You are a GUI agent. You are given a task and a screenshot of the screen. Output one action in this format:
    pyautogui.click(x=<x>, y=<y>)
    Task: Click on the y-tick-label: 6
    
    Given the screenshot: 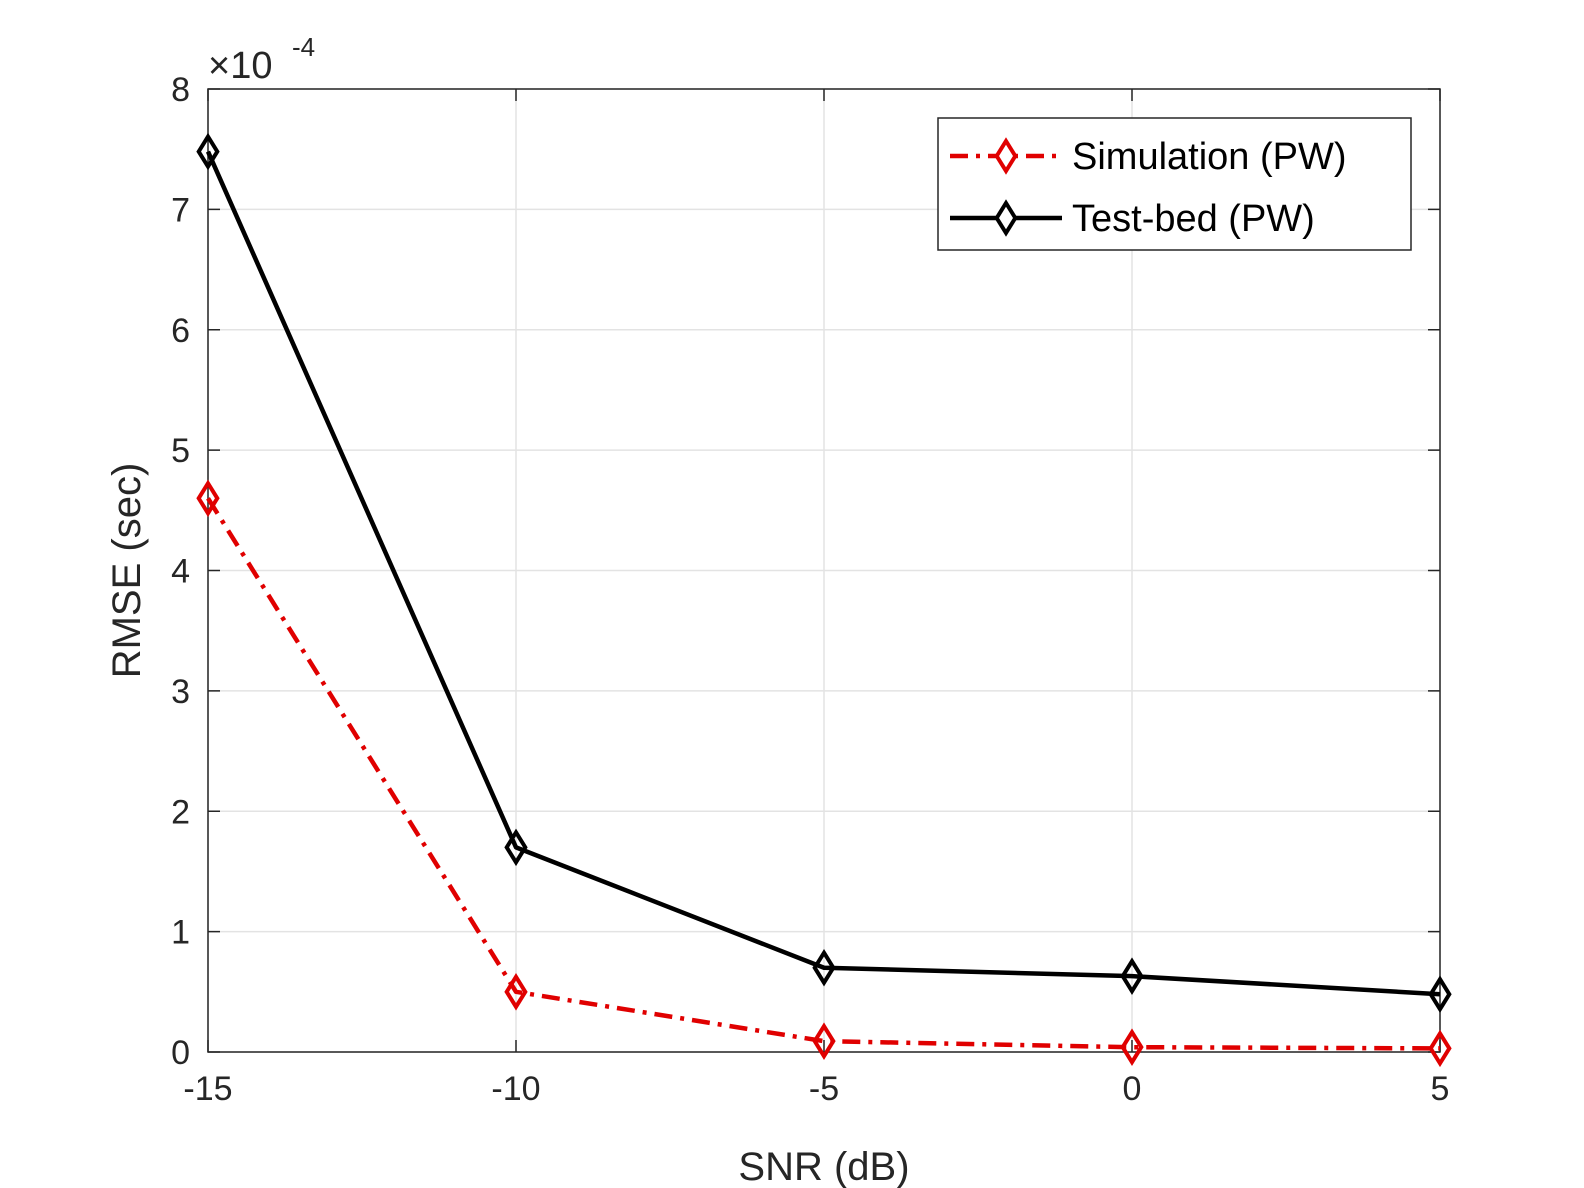 What is the action you would take?
    pyautogui.click(x=180, y=331)
    